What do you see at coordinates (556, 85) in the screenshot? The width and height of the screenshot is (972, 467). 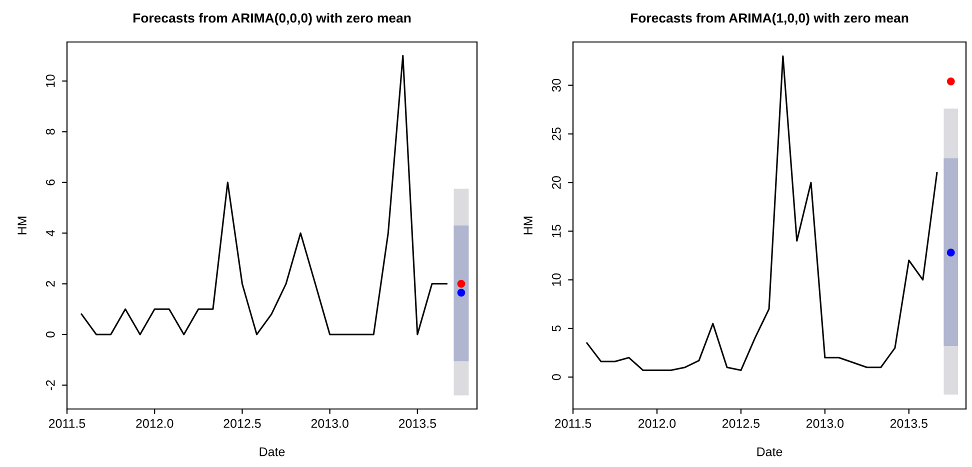 I see `y-tick-label: 30` at bounding box center [556, 85].